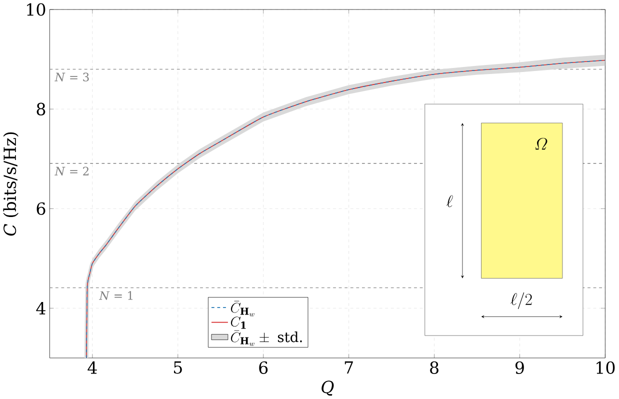  What do you see at coordinates (605, 367) in the screenshot?
I see `x-tick-label: 10` at bounding box center [605, 367].